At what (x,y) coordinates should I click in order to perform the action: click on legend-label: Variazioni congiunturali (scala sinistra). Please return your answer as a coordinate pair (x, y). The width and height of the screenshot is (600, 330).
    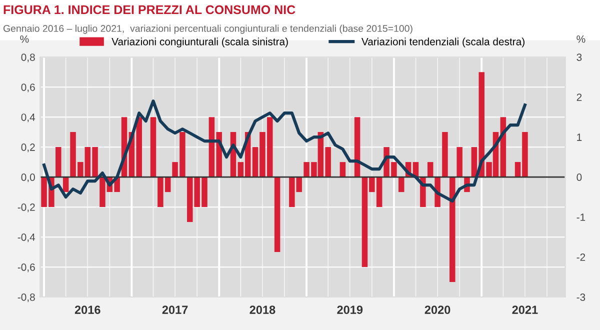
    Looking at the image, I should click on (200, 43).